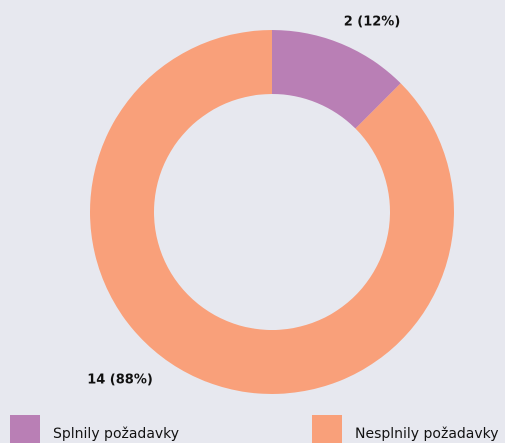 The height and width of the screenshot is (443, 505). What do you see at coordinates (120, 380) in the screenshot?
I see `slice-label: 14 (88%)` at bounding box center [120, 380].